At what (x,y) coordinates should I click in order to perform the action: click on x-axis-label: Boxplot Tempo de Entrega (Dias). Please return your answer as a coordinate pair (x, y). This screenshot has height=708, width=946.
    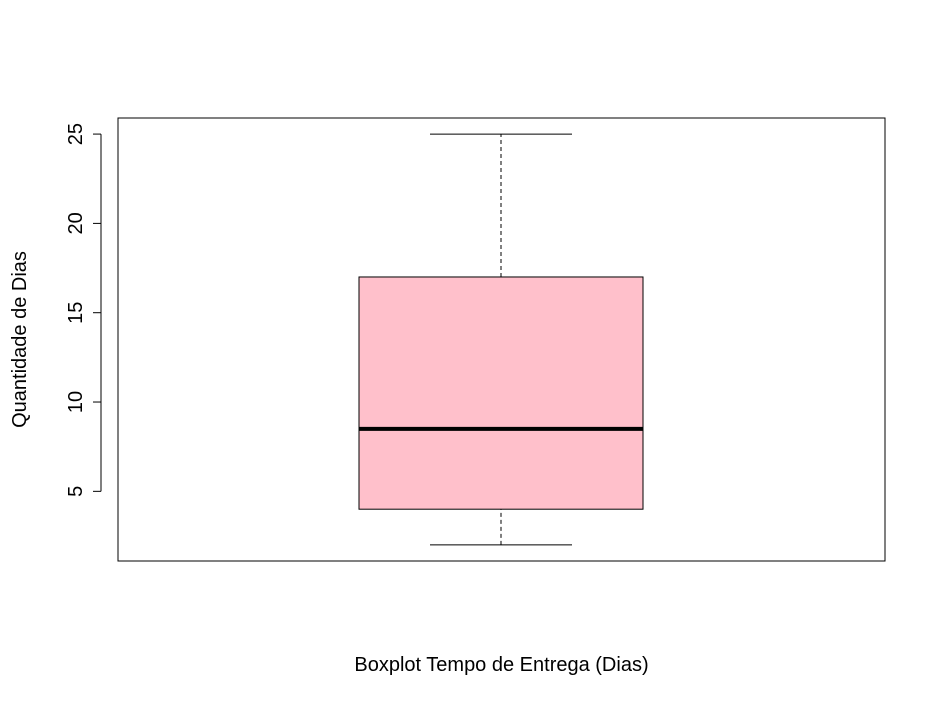
    Looking at the image, I should click on (501, 665).